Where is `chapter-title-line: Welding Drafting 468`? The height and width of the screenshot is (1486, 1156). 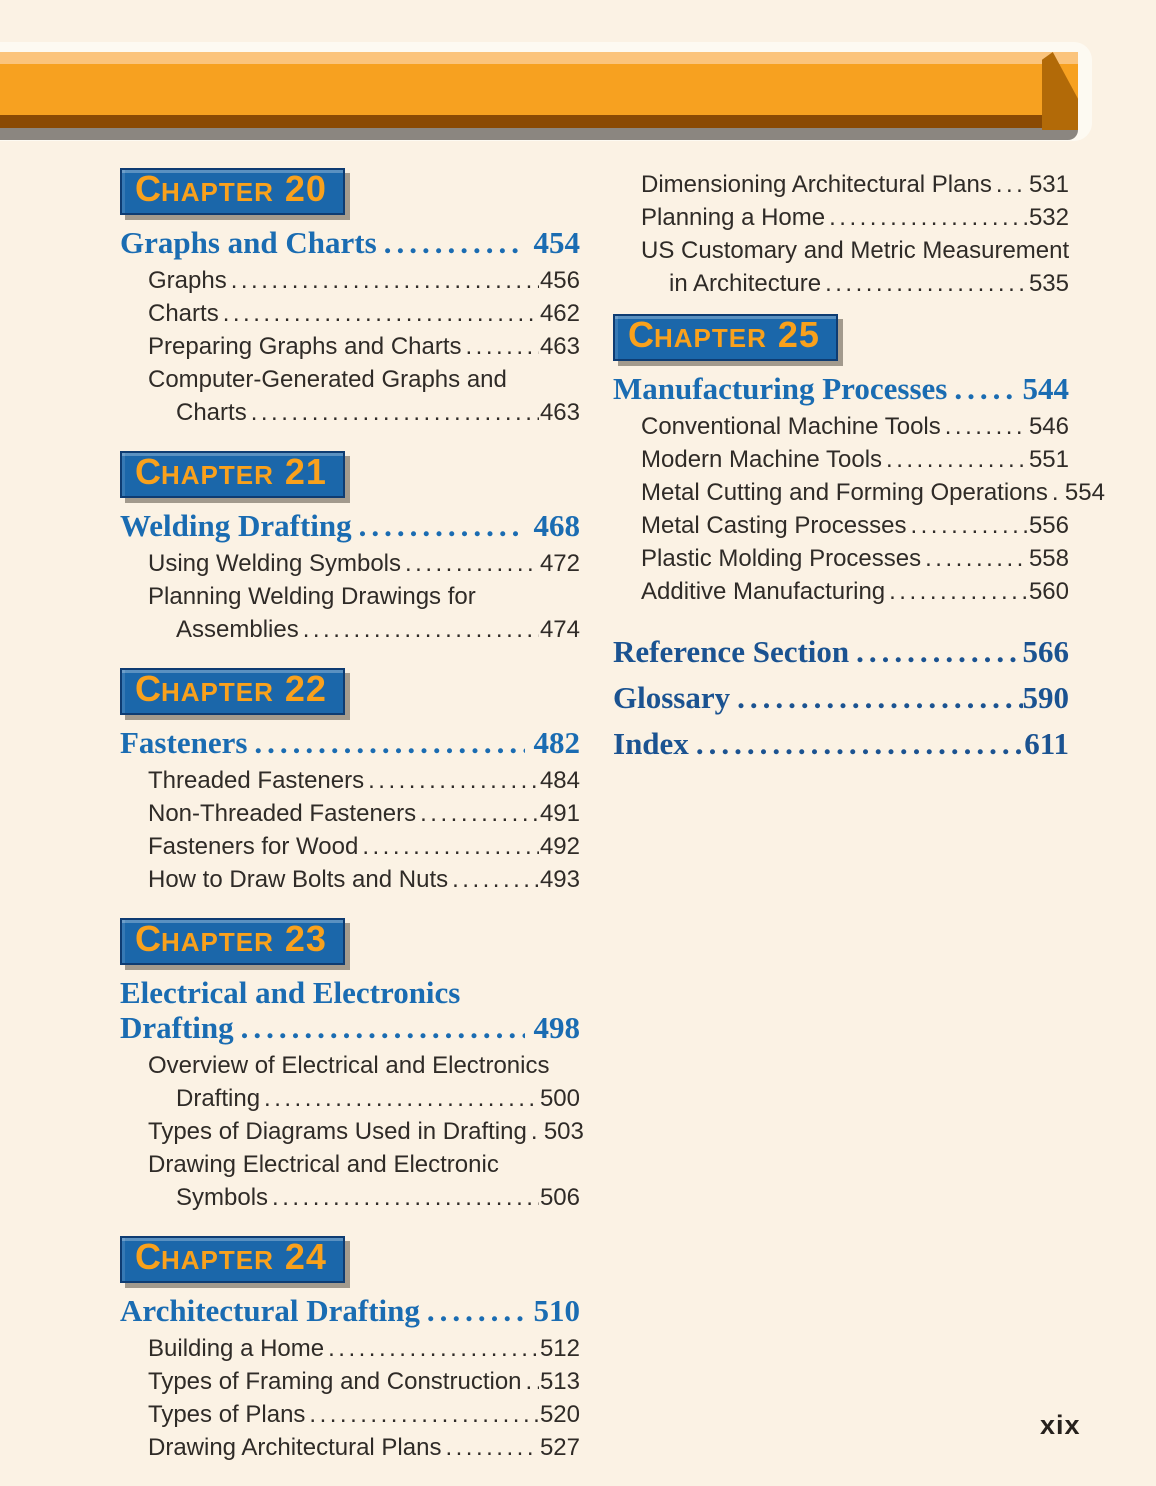
chapter-title-line: Welding Drafting 468 is located at coordinates (350, 525).